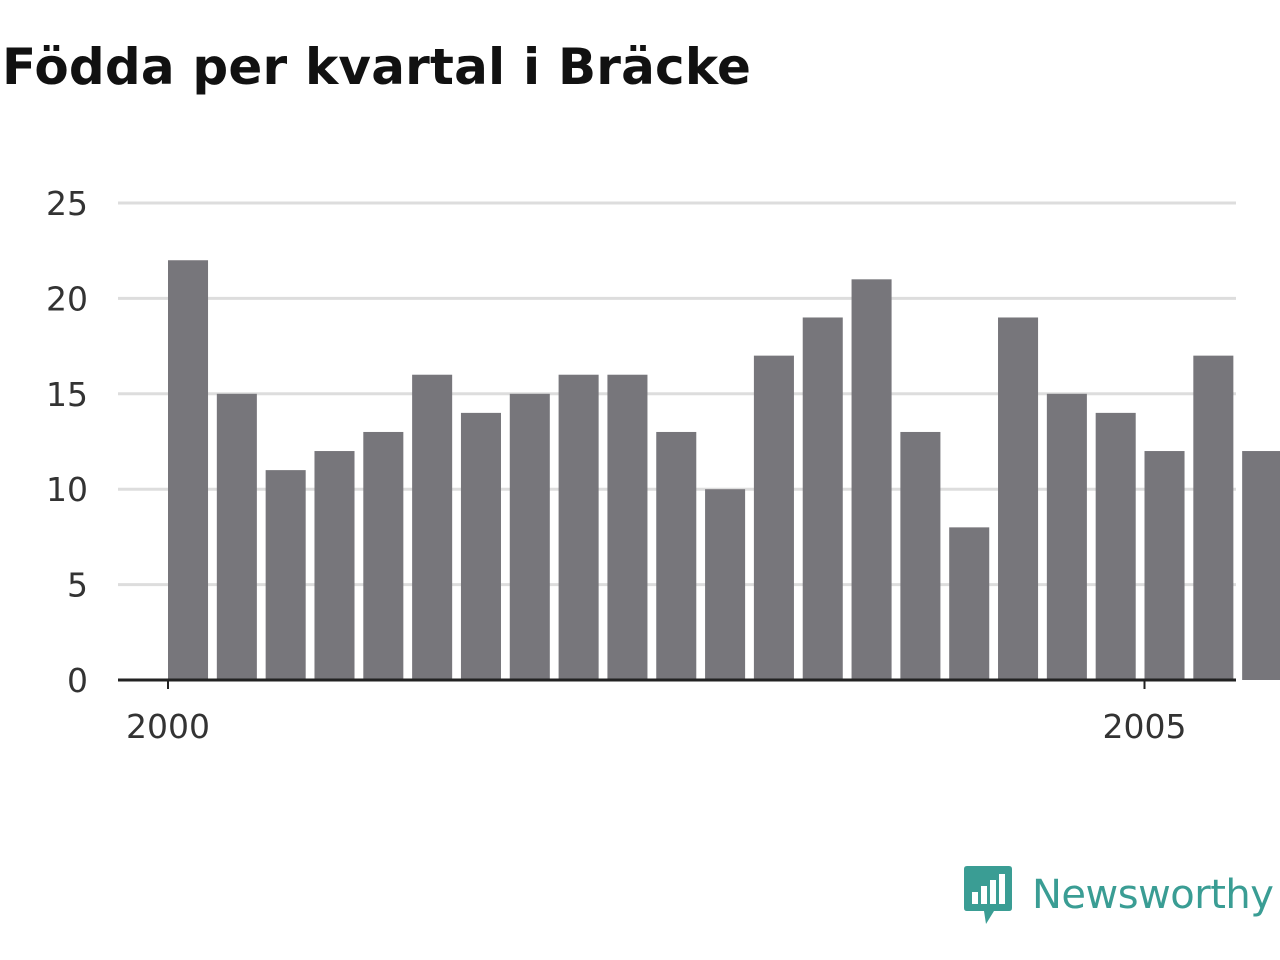 This screenshot has width=1280, height=960. Describe the element at coordinates (377, 67) in the screenshot. I see `chart-title: Födda per kvartal i Bräcke` at that location.